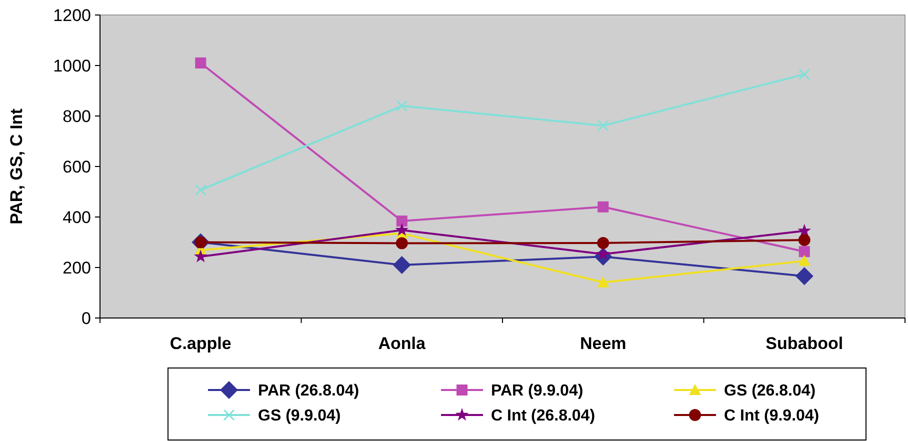 This screenshot has height=441, width=908. I want to click on legend-label: GS (9.9.04), so click(299, 416).